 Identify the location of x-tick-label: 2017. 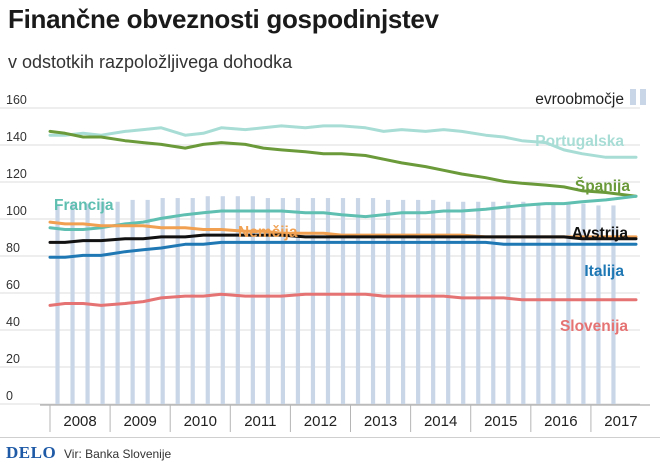
(620, 421).